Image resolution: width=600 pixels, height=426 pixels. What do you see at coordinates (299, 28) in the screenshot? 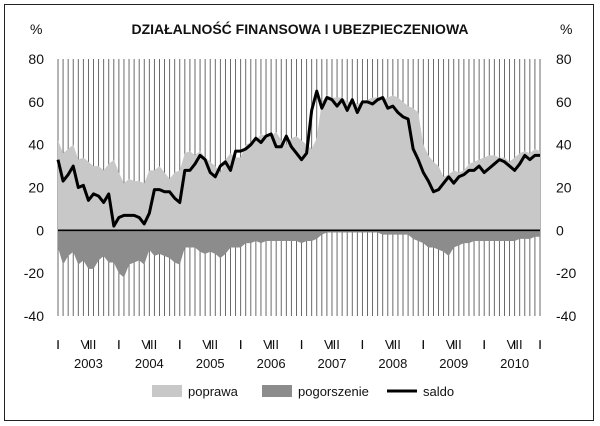
I see `chart-title: DZIAŁALNOŚĆ FINANSOWA I UBEZPIECZENIOWA` at bounding box center [299, 28].